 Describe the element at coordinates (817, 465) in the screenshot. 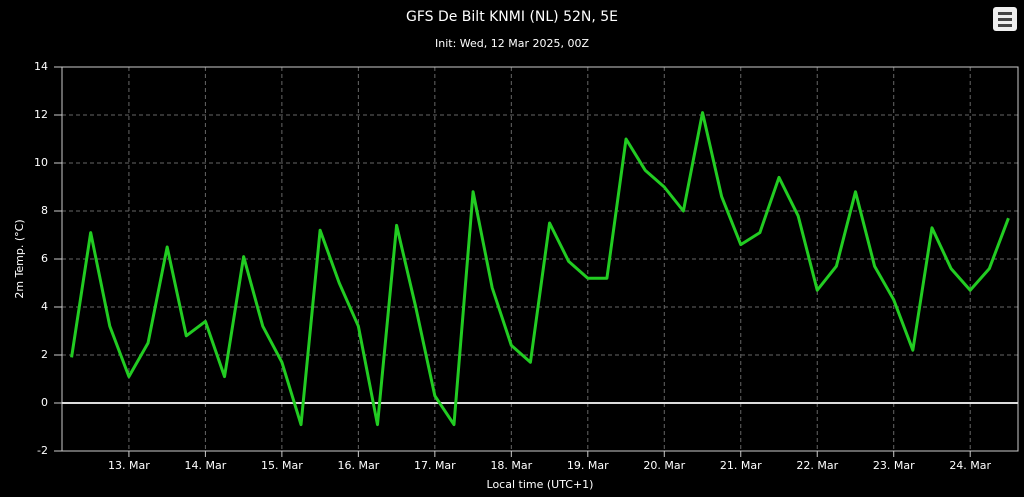

I see `x-tick-label: 22. Mar` at that location.